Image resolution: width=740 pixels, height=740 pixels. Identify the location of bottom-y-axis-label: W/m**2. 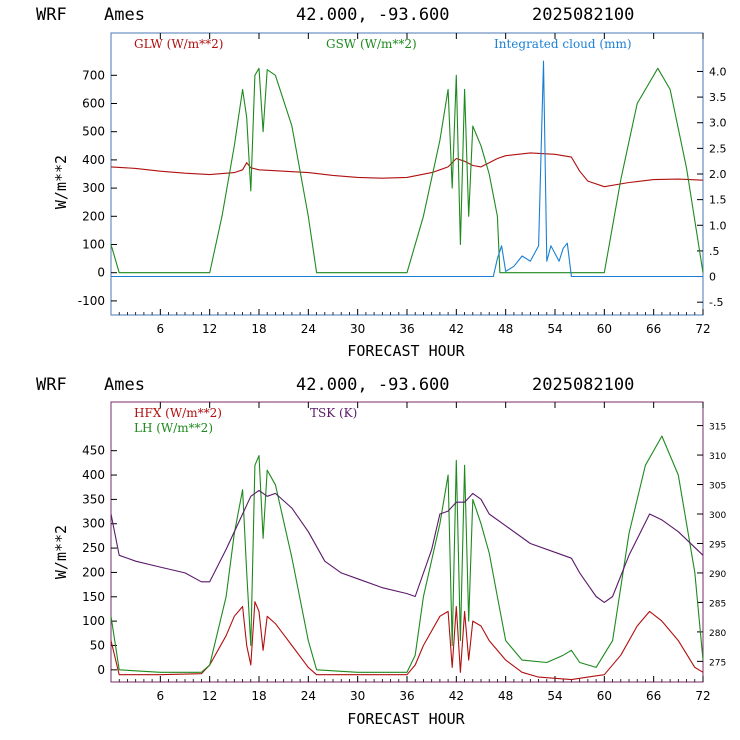
(61, 552).